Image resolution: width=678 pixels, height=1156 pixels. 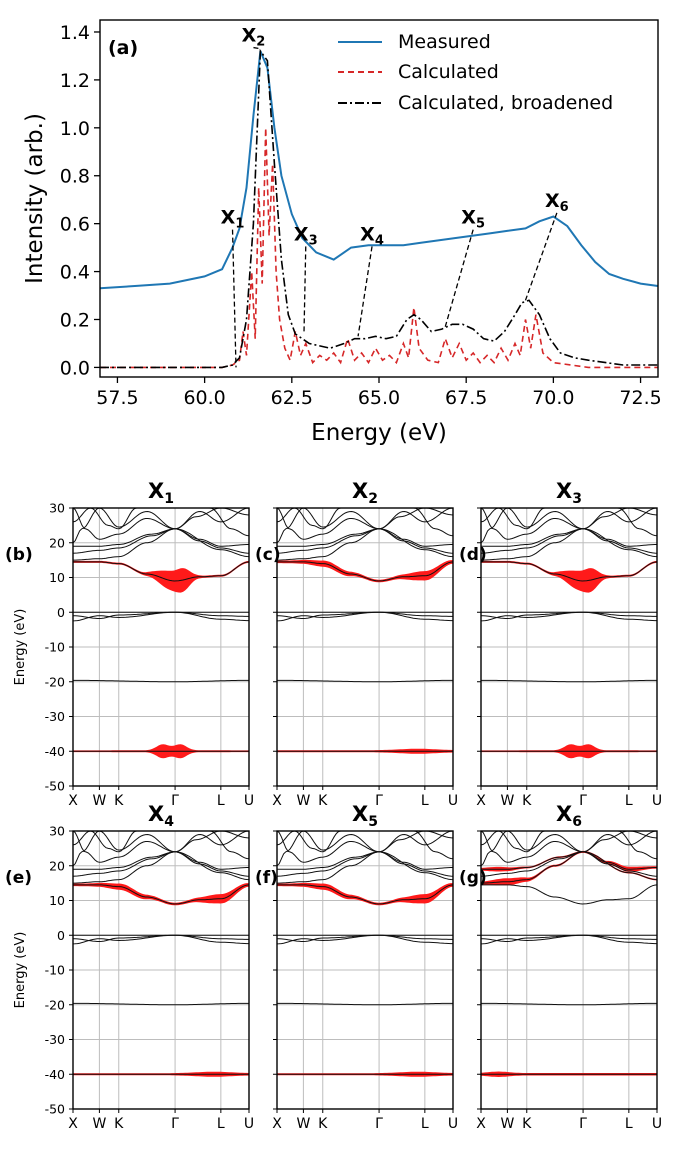 I want to click on y-tick-label: 0.4, so click(x=75, y=273).